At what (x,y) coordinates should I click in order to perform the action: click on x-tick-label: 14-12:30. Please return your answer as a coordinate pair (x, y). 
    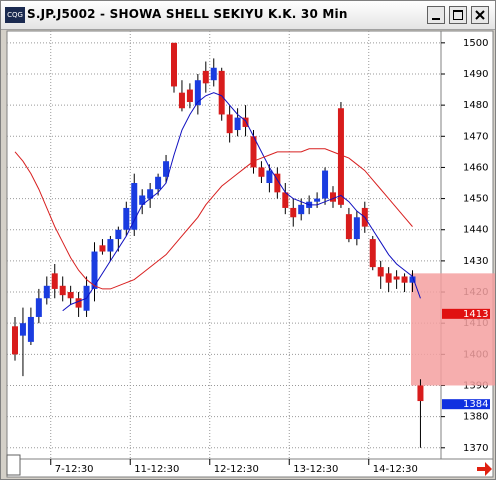
    Looking at the image, I should click on (395, 469).